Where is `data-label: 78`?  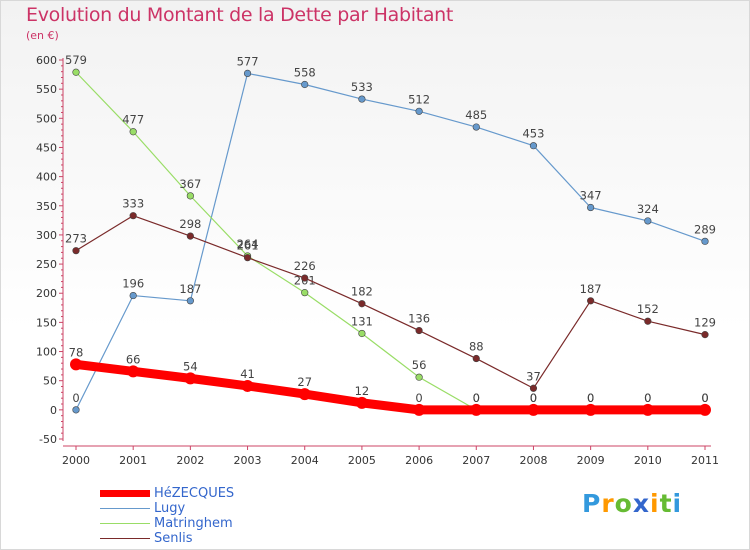
data-label: 78 is located at coordinates (76, 352).